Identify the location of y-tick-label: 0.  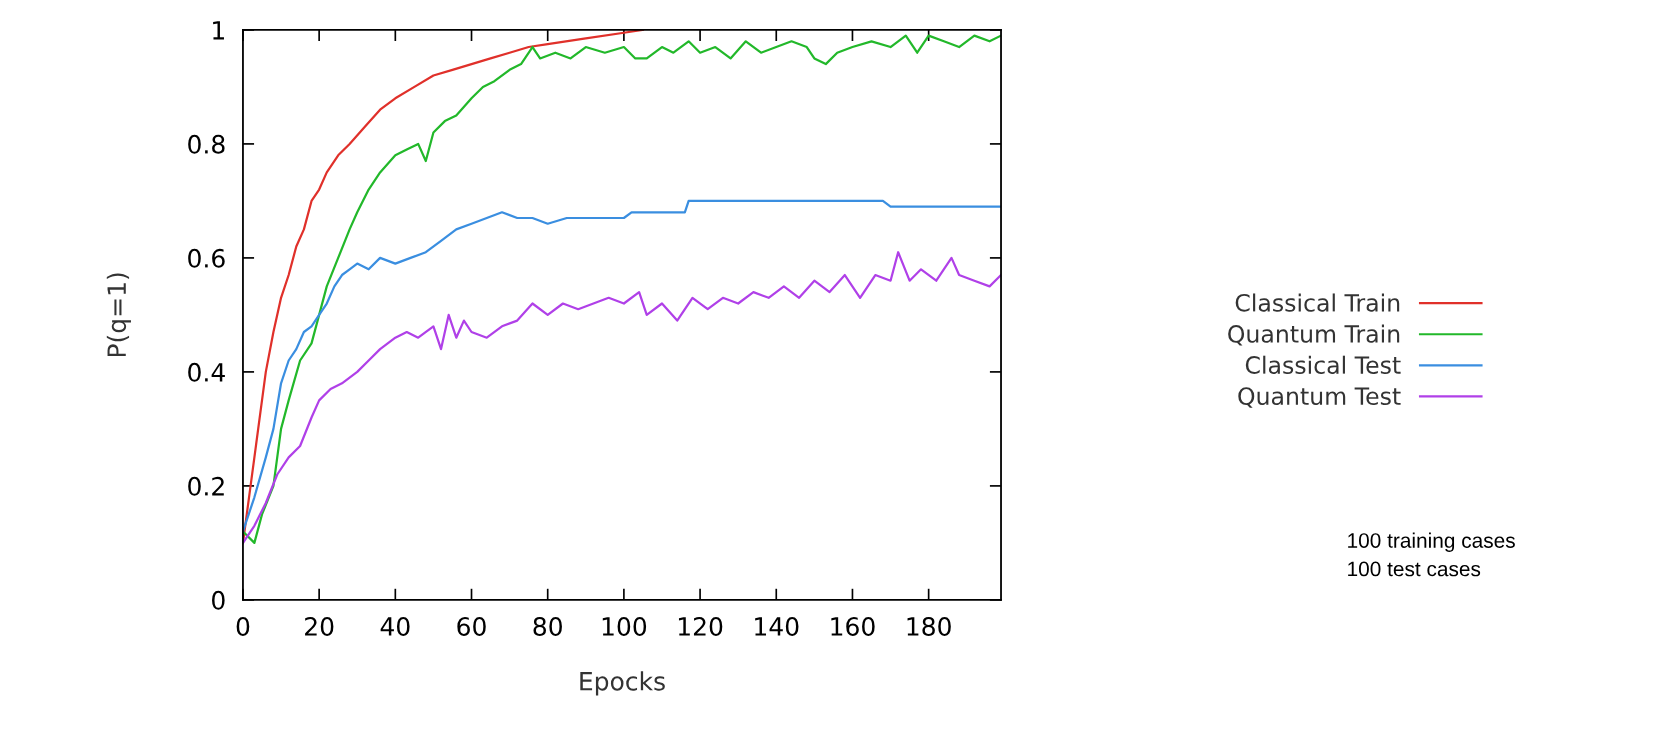
(218, 600).